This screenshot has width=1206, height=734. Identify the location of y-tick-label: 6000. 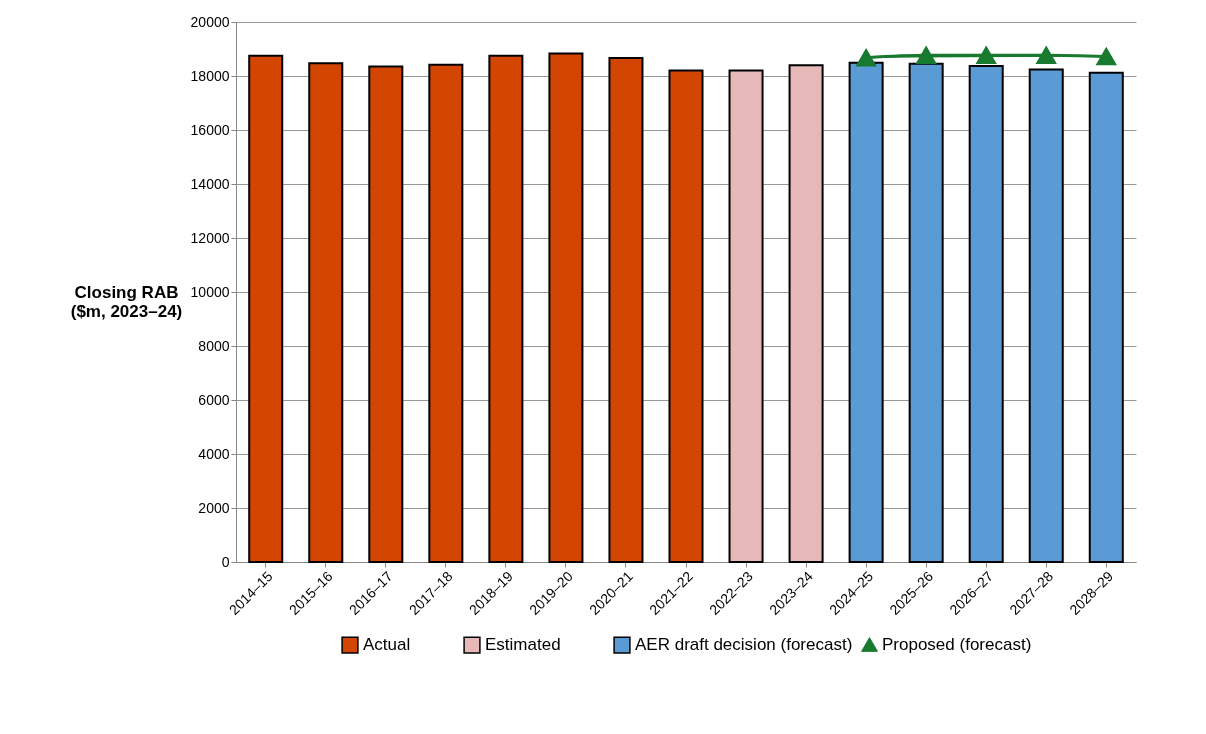
(214, 399).